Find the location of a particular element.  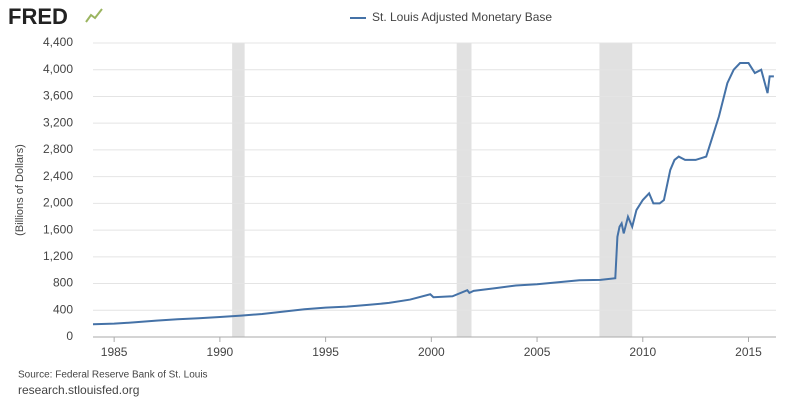

x-tick-label: 1995 is located at coordinates (325, 352).